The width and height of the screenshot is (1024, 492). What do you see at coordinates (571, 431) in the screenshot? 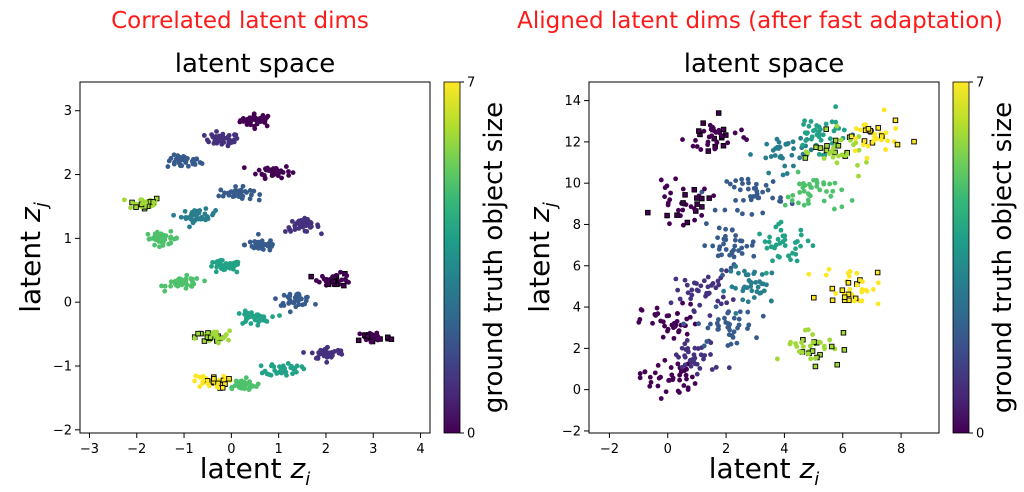
I see `y-tick-label: −2` at bounding box center [571, 431].